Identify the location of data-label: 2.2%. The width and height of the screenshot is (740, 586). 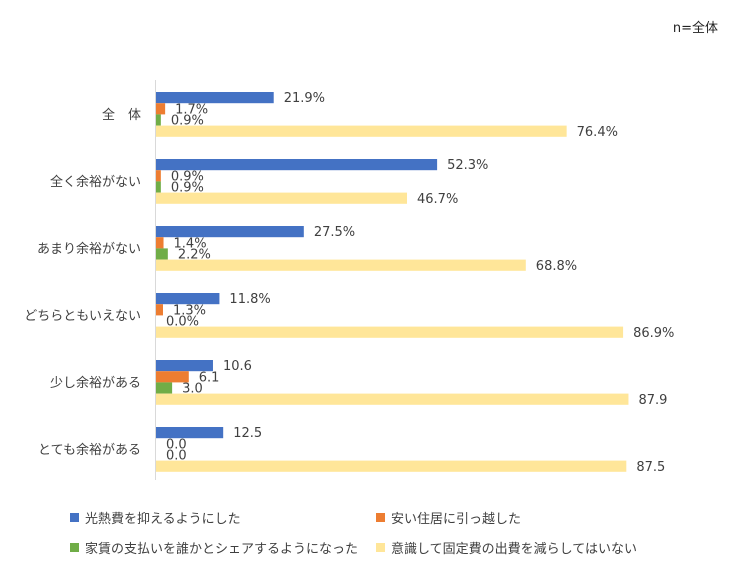
(194, 255).